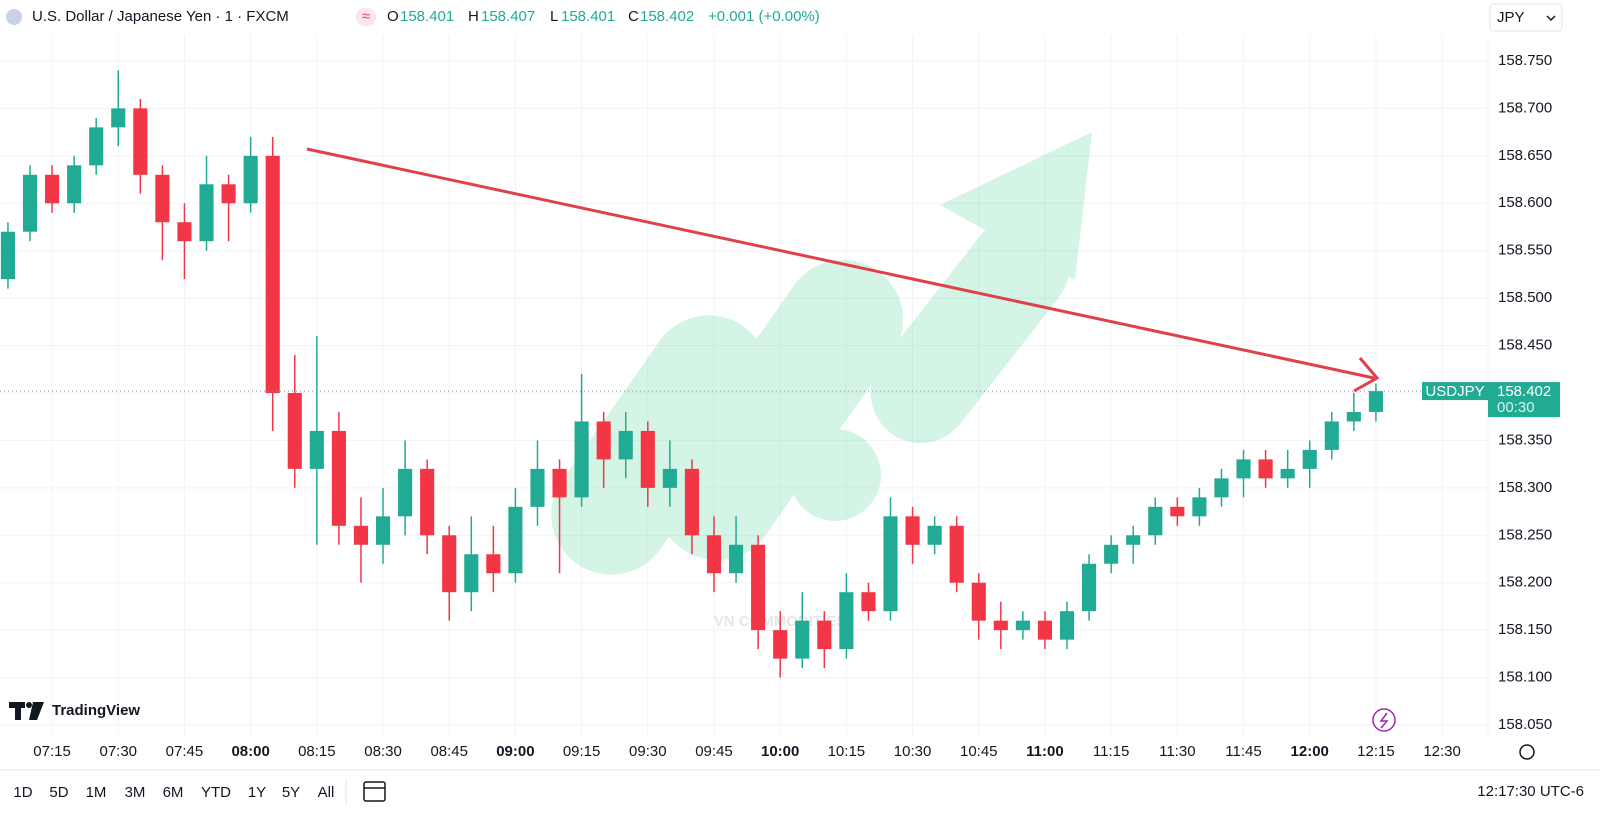  What do you see at coordinates (554, 16) in the screenshot?
I see `ohlc-label: L` at bounding box center [554, 16].